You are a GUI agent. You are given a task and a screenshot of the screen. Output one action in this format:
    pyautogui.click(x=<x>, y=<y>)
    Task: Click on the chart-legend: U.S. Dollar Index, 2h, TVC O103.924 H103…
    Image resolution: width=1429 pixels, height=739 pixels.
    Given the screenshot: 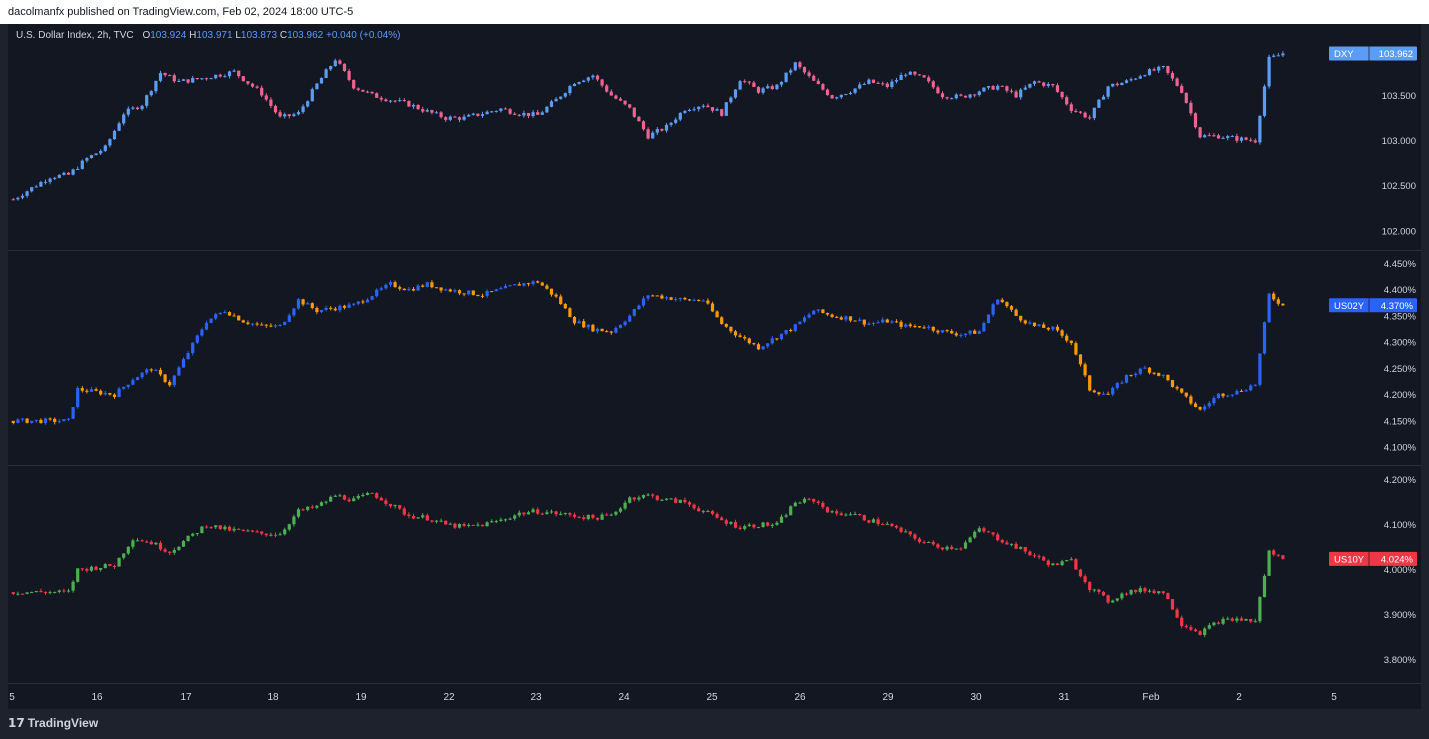 What is the action you would take?
    pyautogui.click(x=208, y=35)
    